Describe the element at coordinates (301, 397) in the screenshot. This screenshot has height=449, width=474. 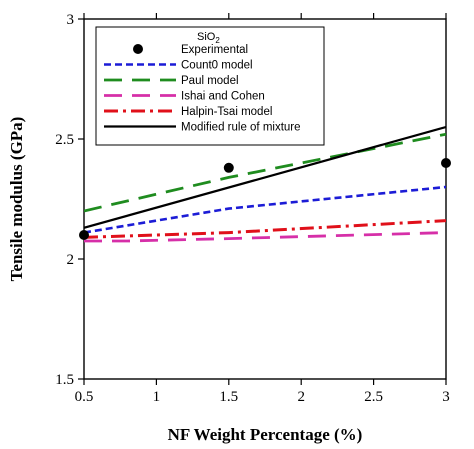
I see `x-tick-label: 2` at that location.